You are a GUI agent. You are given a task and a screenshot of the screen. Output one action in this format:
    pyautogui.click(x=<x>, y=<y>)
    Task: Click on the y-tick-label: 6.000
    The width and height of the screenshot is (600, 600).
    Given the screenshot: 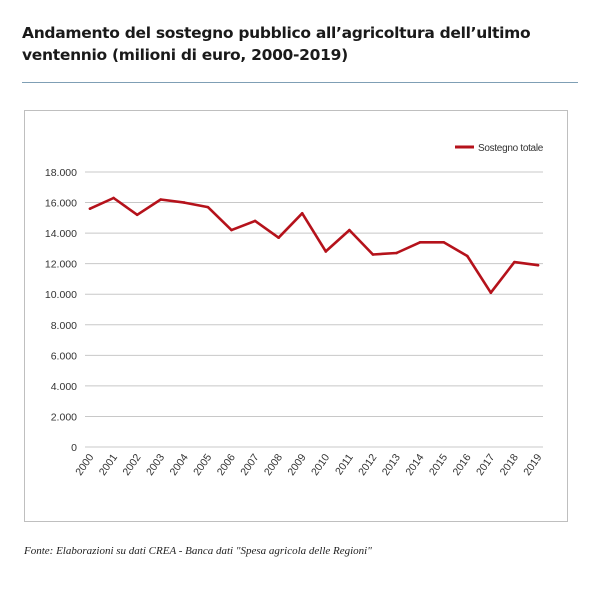 What is the action you would take?
    pyautogui.click(x=64, y=356)
    